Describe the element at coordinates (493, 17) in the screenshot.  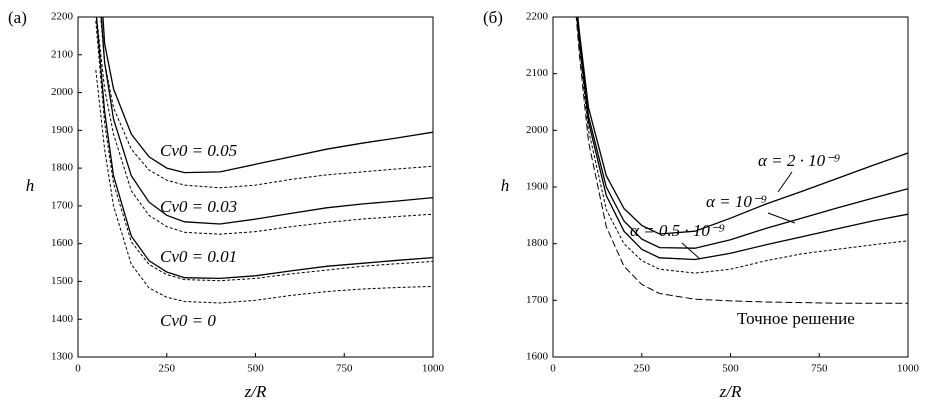
I see `panel-label: (б)` at that location.